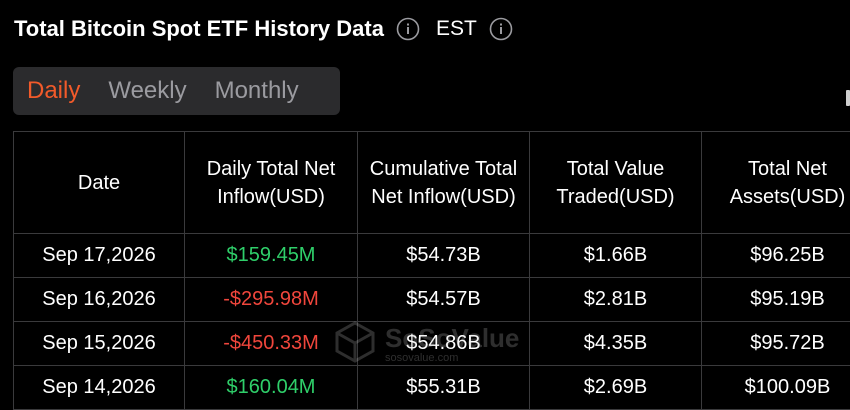  Describe the element at coordinates (776, 388) in the screenshot. I see `cell-net-assets: $100.09B` at that location.